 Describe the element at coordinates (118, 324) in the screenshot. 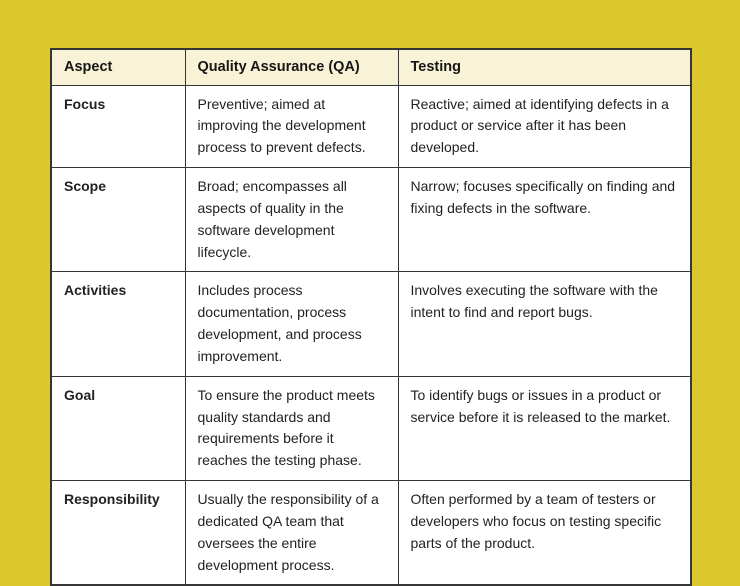

I see `aspect-label: Activities` at that location.